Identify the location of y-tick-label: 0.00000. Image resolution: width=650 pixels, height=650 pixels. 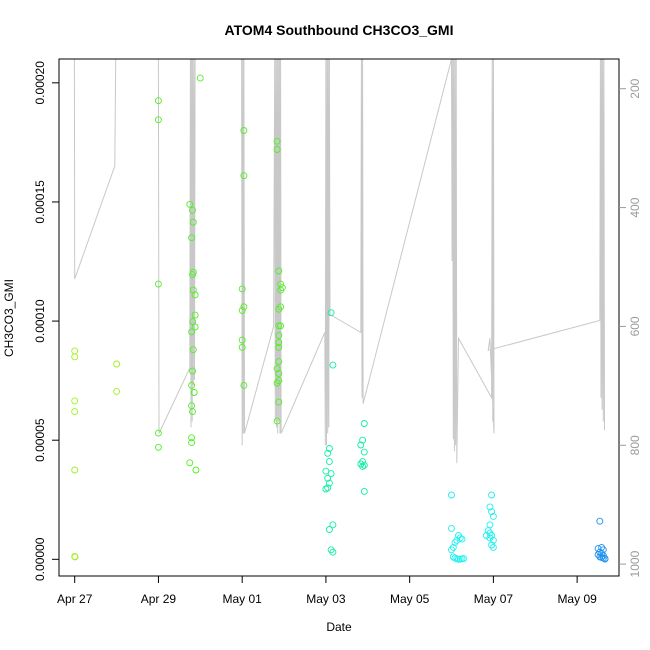
(40, 559).